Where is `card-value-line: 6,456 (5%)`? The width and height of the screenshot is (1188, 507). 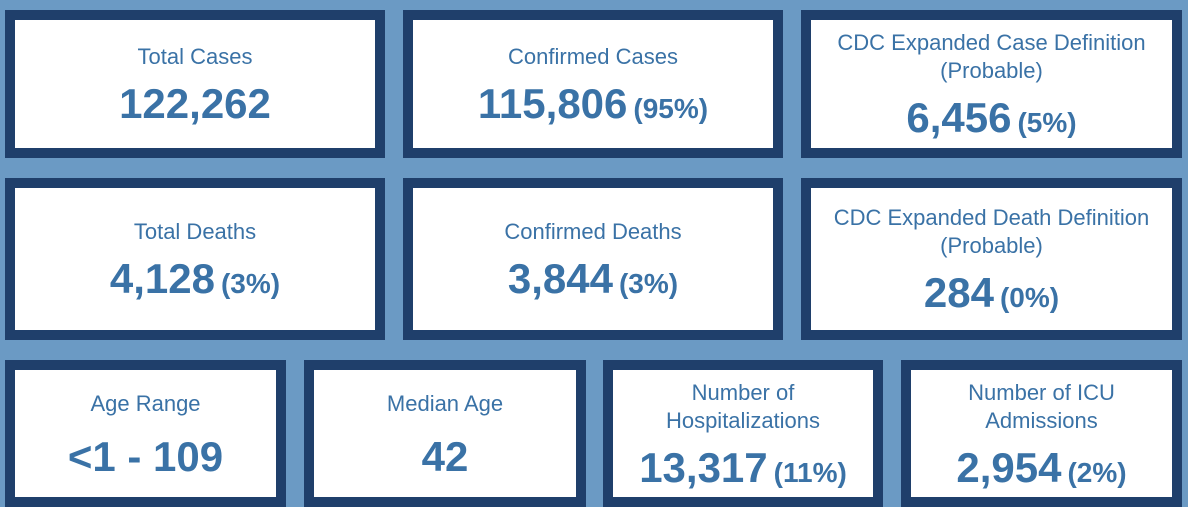 card-value-line: 6,456 (5%) is located at coordinates (991, 118).